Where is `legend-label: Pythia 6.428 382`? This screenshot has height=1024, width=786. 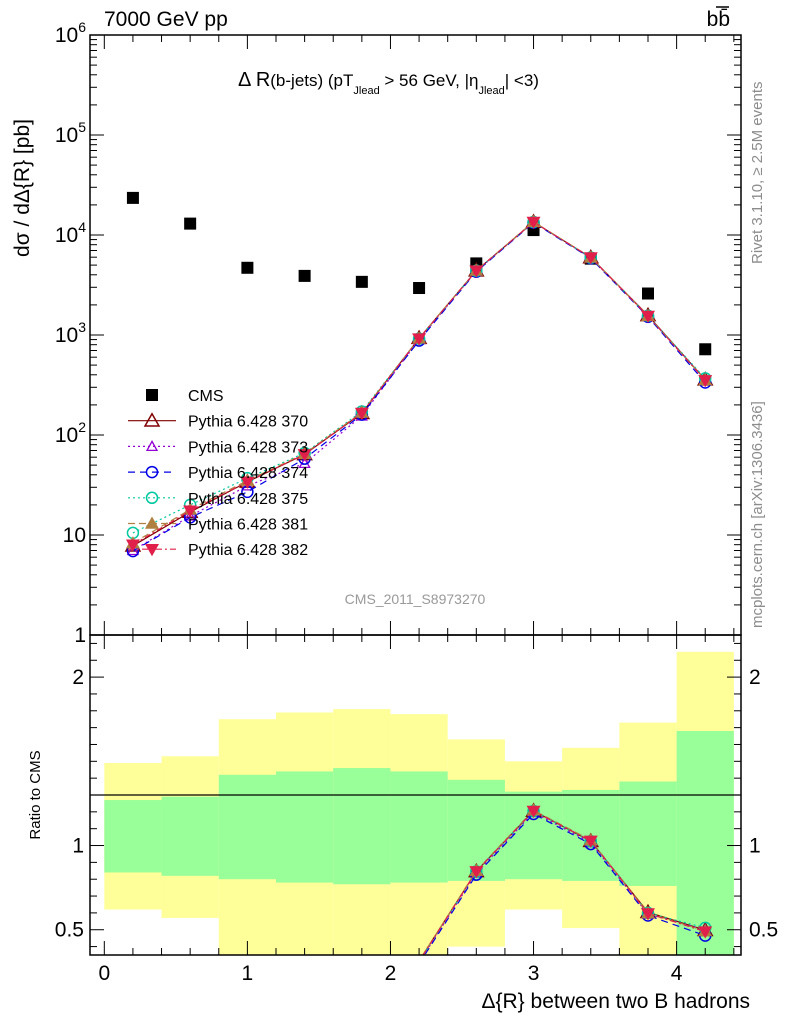
legend-label: Pythia 6.428 382 is located at coordinates (248, 550).